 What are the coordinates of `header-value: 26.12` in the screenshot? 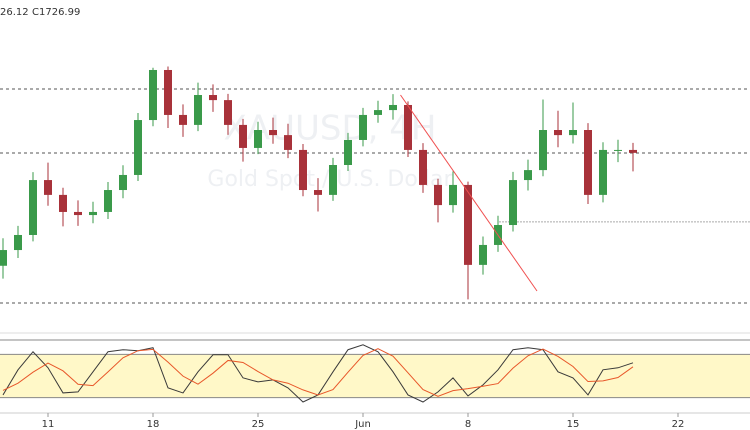 It's located at (14, 12).